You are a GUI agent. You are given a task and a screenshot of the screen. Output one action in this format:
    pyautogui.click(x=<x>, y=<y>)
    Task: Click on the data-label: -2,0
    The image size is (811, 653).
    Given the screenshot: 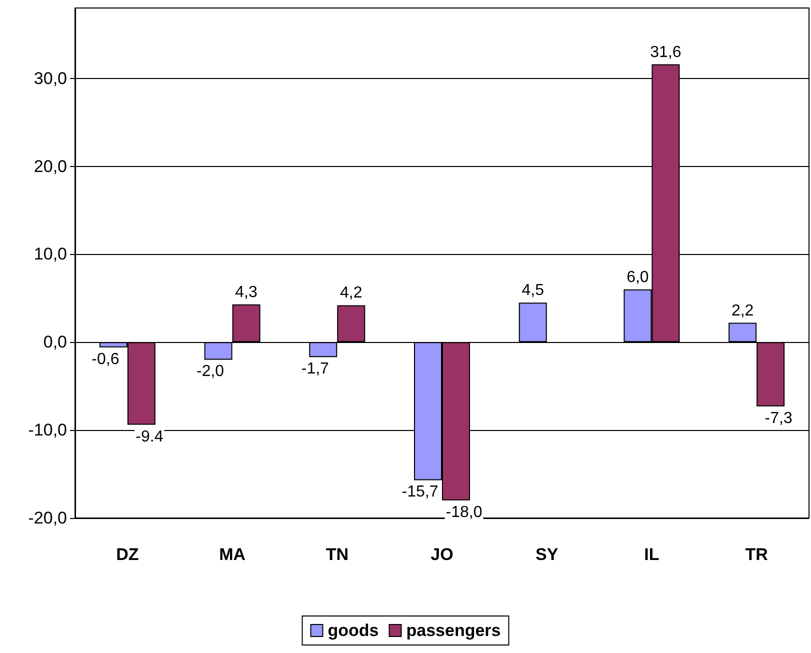 What is the action you would take?
    pyautogui.click(x=210, y=371)
    